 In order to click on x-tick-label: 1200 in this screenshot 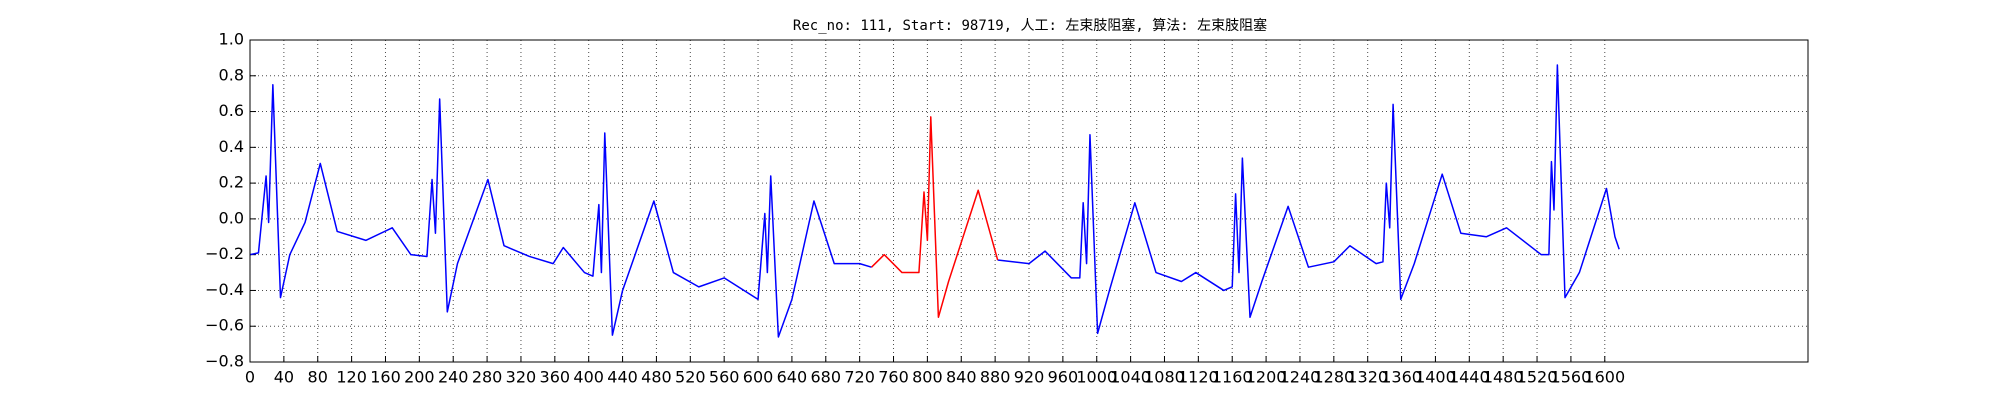, I will do `click(1266, 377)`.